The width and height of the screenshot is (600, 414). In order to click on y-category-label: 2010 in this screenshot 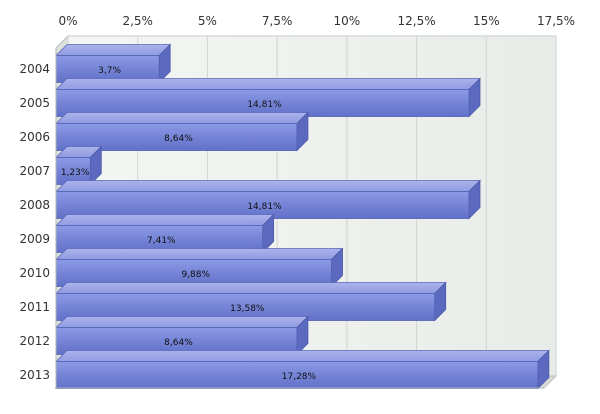, I will do `click(34, 273)`.